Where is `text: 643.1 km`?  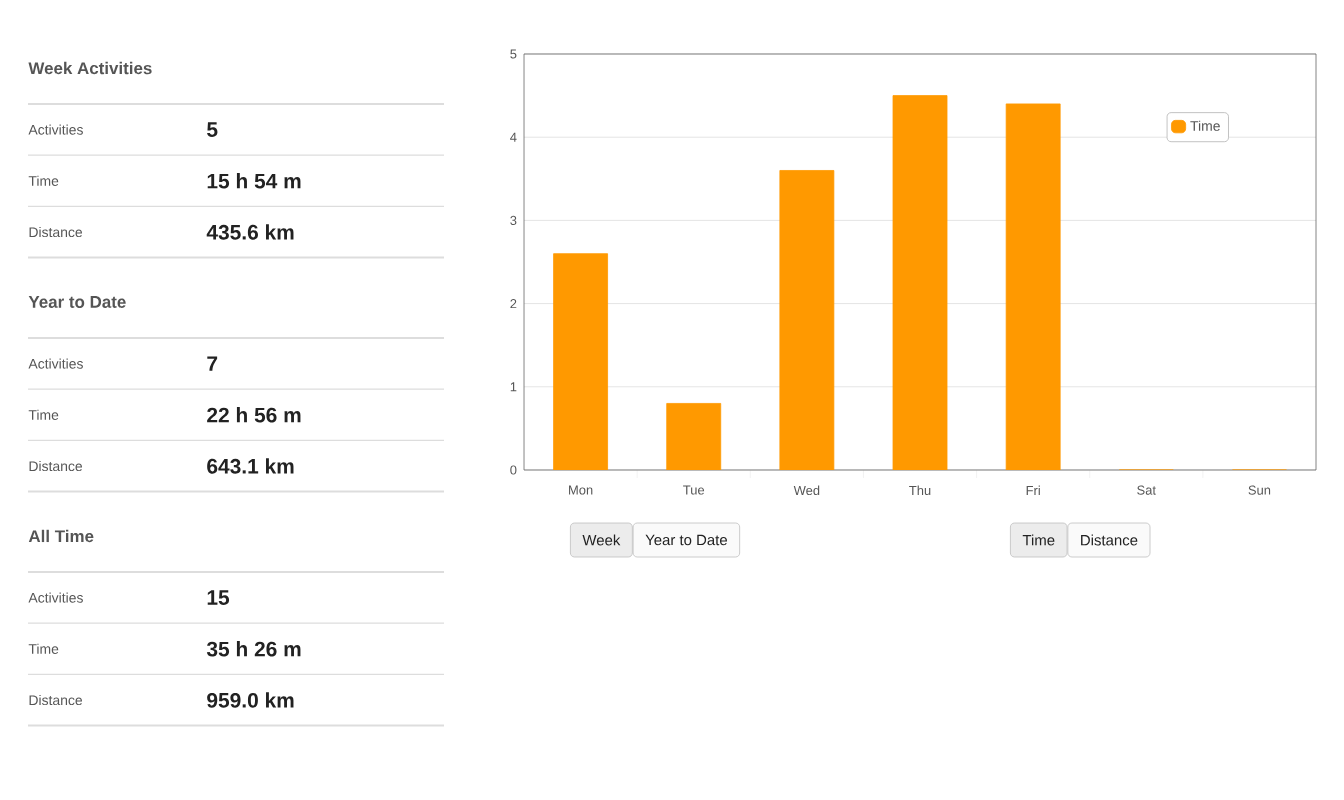
text: 643.1 km is located at coordinates (250, 466).